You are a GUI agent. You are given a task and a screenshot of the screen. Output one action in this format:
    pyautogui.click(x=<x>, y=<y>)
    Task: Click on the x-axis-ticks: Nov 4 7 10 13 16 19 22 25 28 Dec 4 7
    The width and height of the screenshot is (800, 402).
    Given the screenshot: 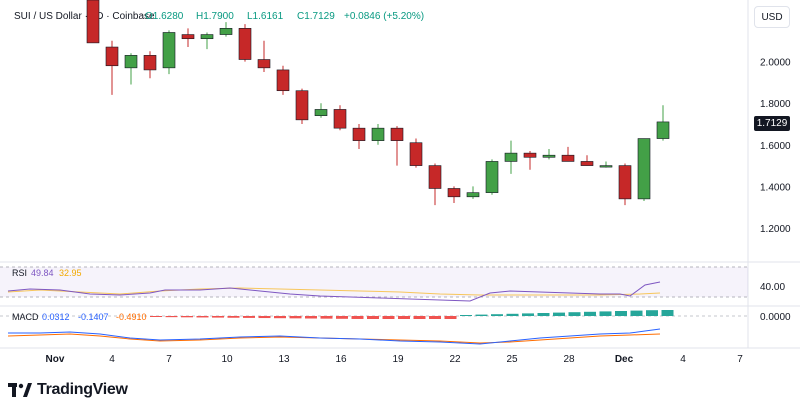 What is the action you would take?
    pyautogui.click(x=395, y=359)
    